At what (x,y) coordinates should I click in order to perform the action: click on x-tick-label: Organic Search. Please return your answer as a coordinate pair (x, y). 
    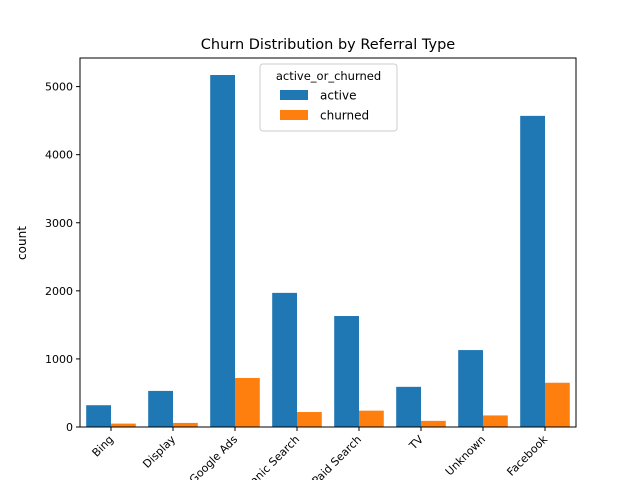
    Looking at the image, I should click on (267, 456).